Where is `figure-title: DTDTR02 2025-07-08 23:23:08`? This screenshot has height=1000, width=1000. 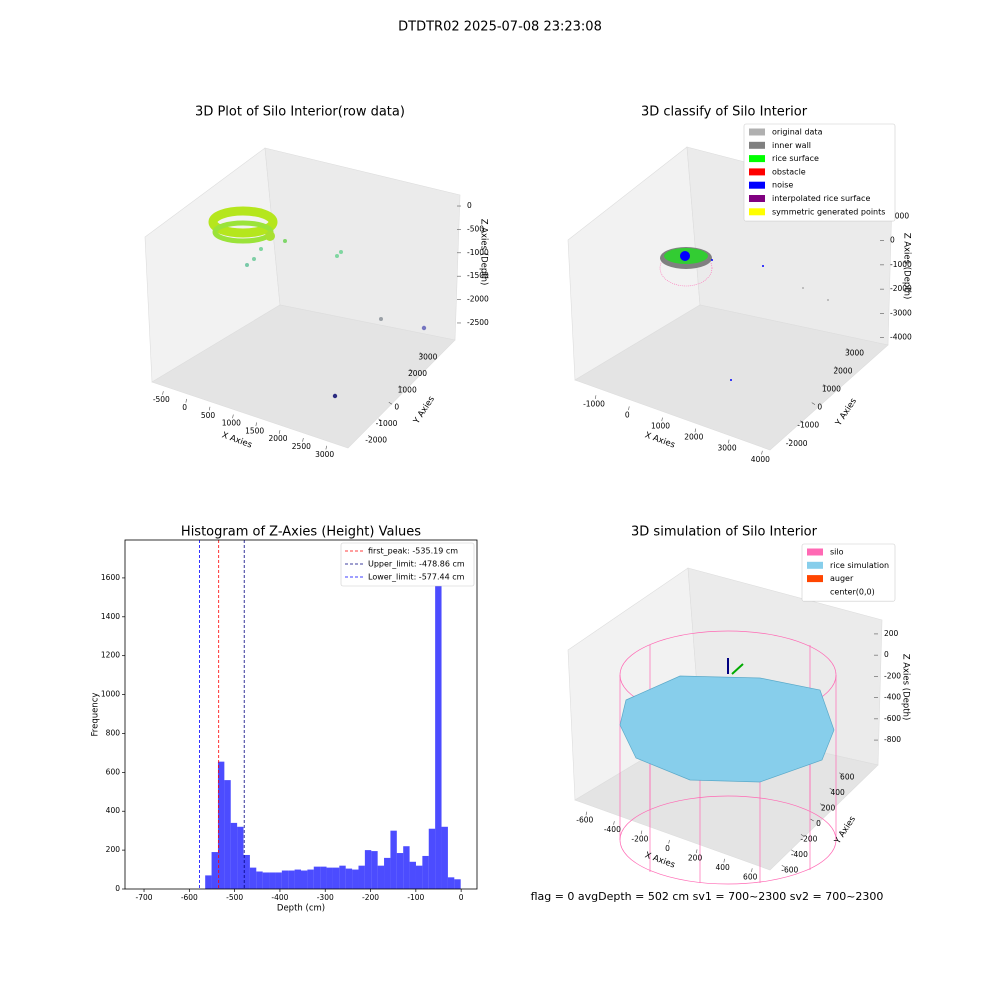 figure-title: DTDTR02 2025-07-08 23:23:08 is located at coordinates (500, 27).